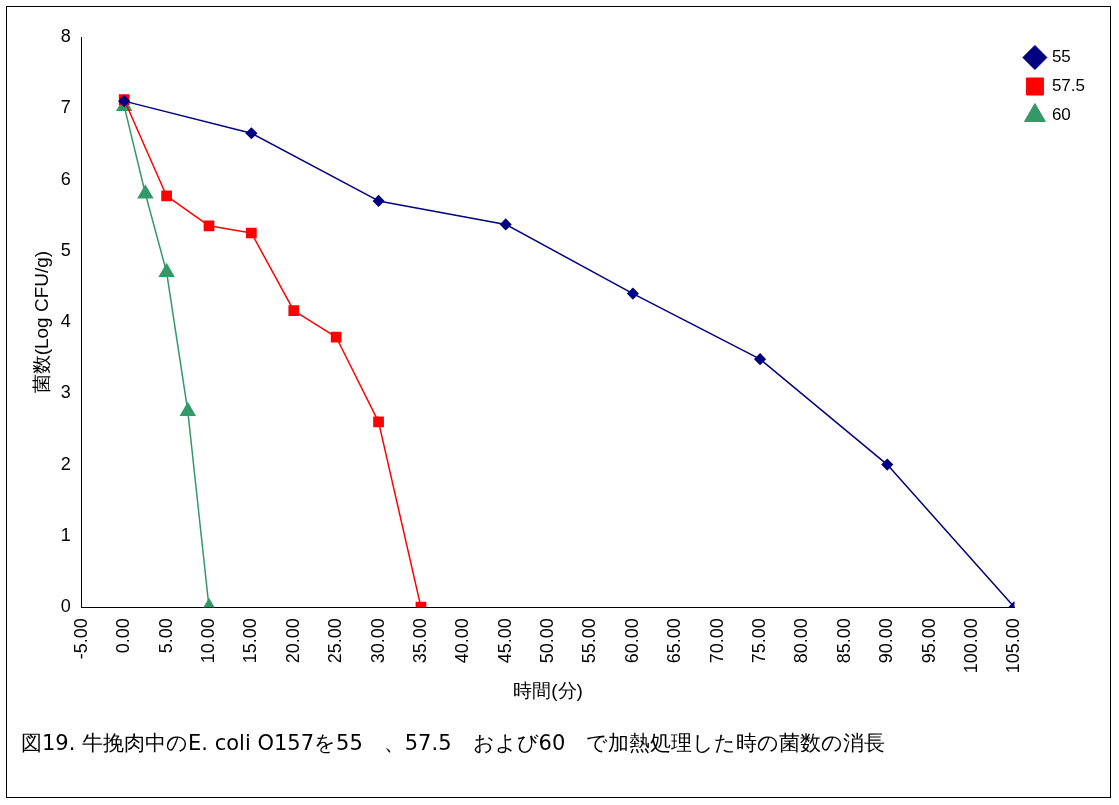 This screenshot has height=805, width=1119. I want to click on y-axis-title: 菌数(Log CFU/g), so click(41, 322).